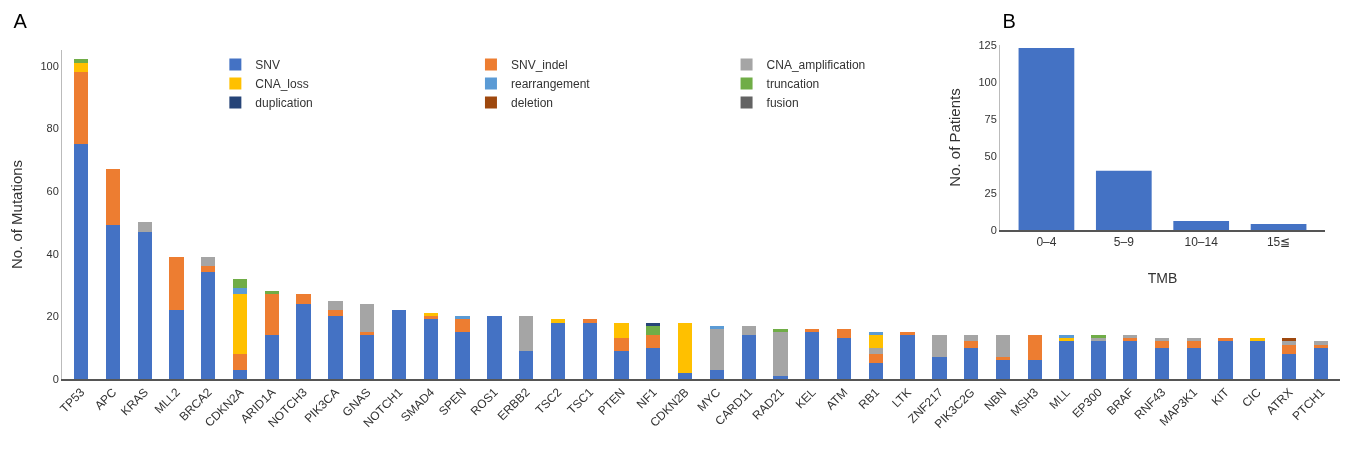 This screenshot has height=457, width=1352. What do you see at coordinates (1251, 397) in the screenshot?
I see `x-tick-label: CIC` at bounding box center [1251, 397].